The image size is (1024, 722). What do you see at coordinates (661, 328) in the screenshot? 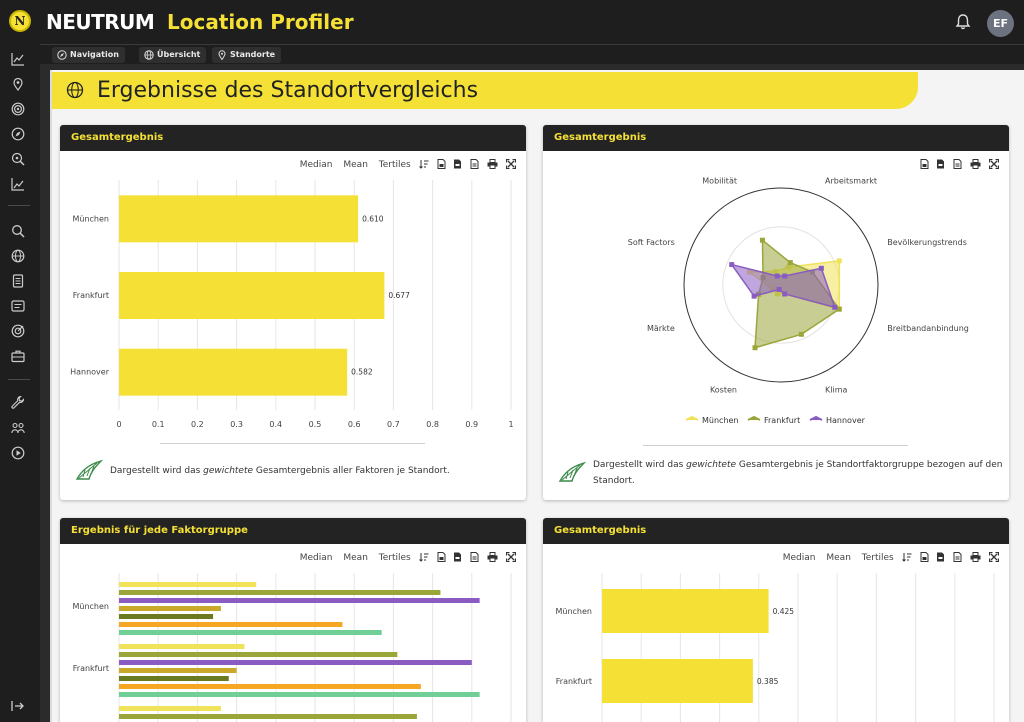
I see `radar-axis-label: Märkte` at bounding box center [661, 328].